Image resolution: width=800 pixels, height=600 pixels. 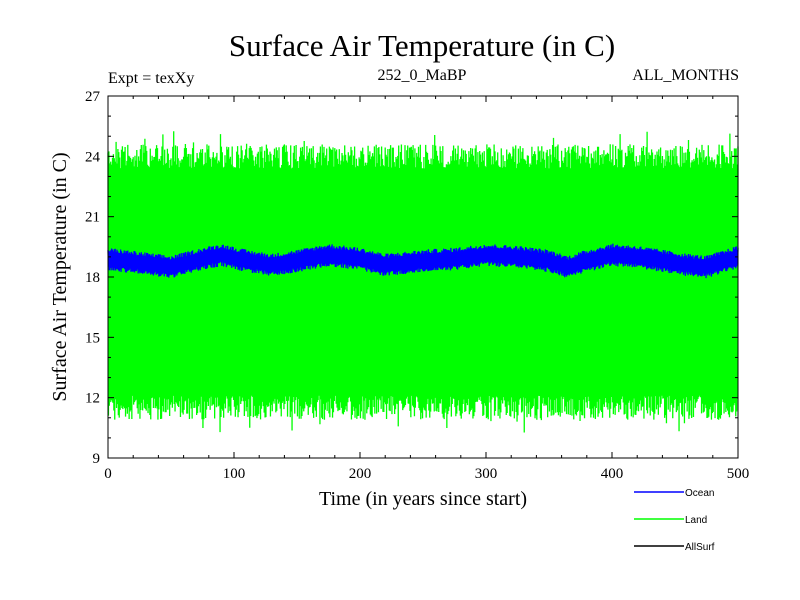 I want to click on x-tick-label: 200, so click(x=360, y=474).